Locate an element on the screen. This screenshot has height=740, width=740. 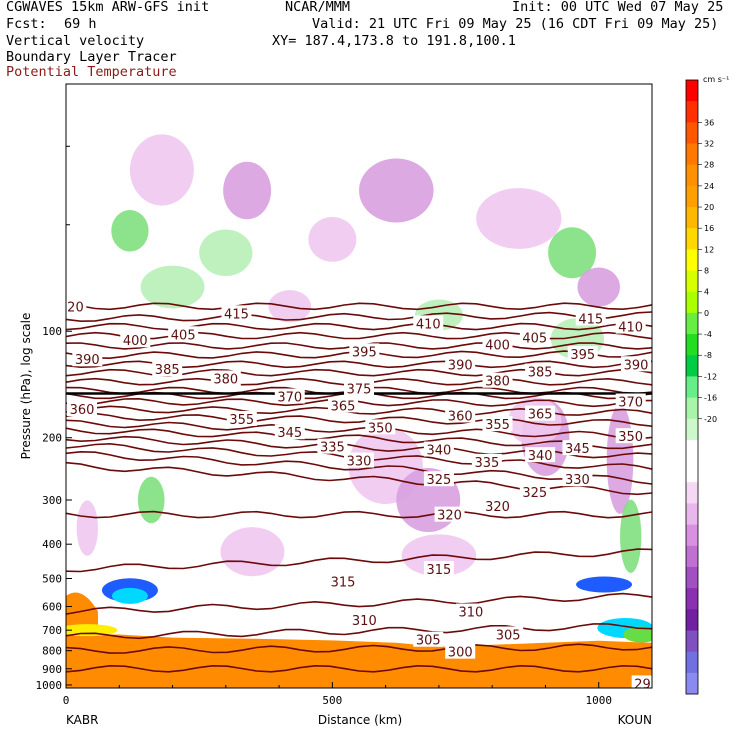
x-tick-label: 0 is located at coordinates (66, 700).